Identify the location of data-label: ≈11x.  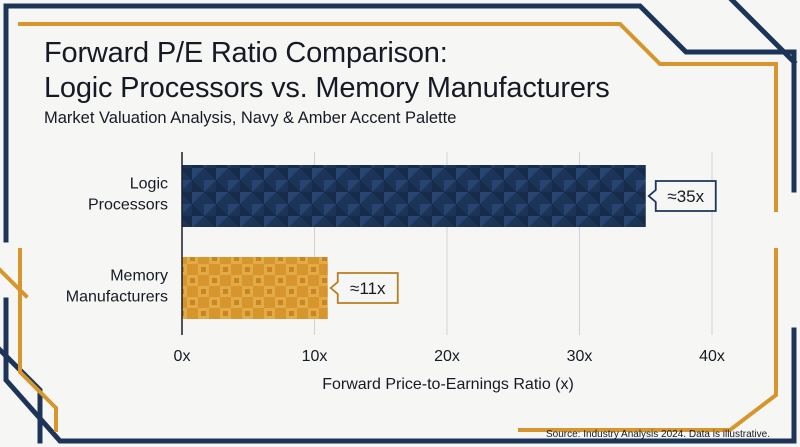
(368, 288).